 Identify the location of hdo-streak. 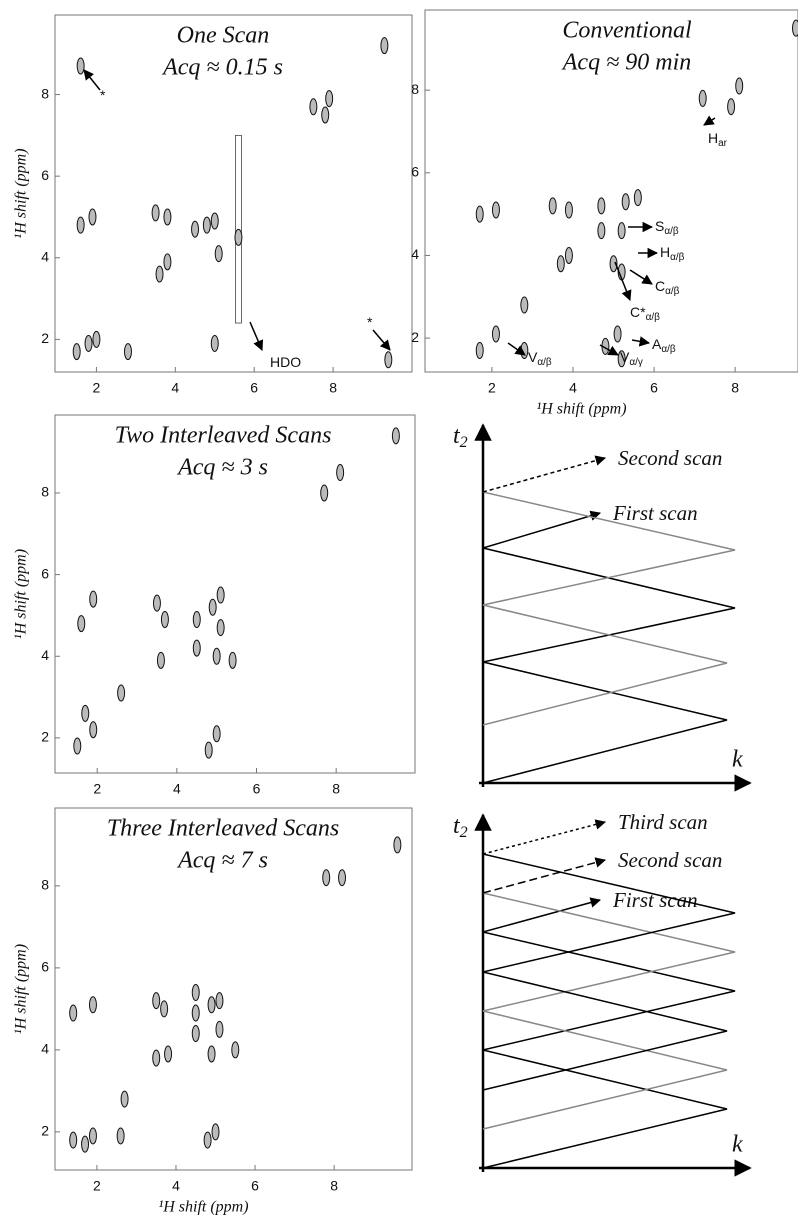
(238, 229).